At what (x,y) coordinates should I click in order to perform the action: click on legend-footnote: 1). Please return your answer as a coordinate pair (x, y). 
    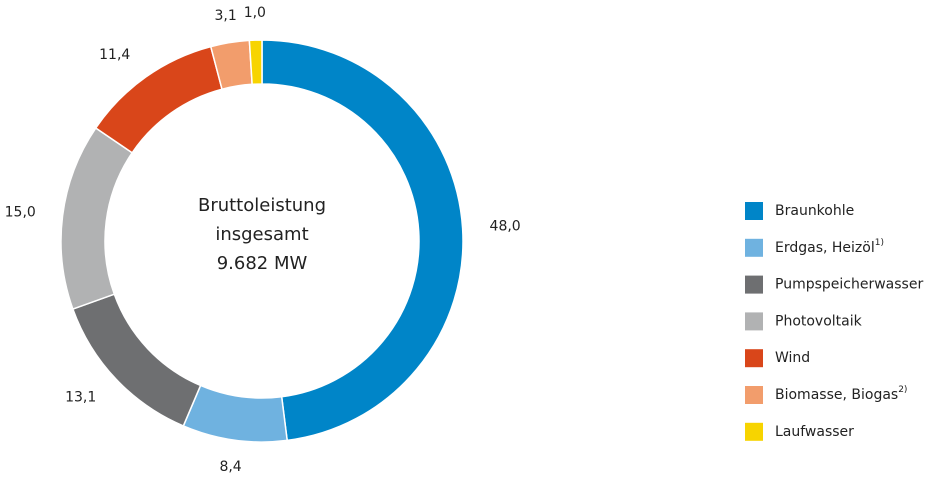
    Looking at the image, I should click on (879, 242).